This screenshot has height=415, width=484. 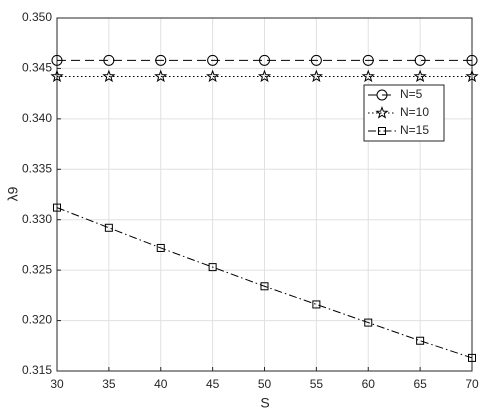 I want to click on y-tick-label: 0.330, so click(x=37, y=219).